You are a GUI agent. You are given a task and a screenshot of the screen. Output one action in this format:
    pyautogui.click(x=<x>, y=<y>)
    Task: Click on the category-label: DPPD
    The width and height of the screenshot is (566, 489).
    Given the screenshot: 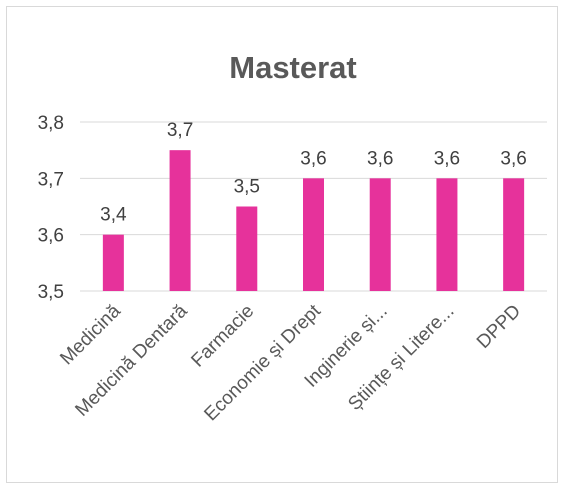 What is the action you would take?
    pyautogui.click(x=499, y=327)
    